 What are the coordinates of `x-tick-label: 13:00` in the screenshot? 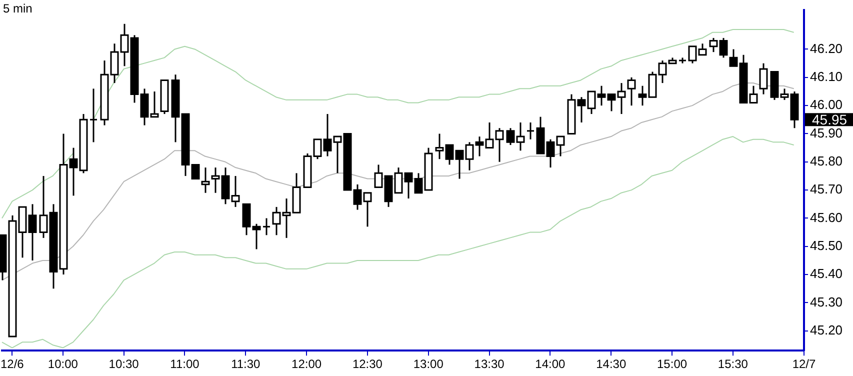 It's located at (428, 364).